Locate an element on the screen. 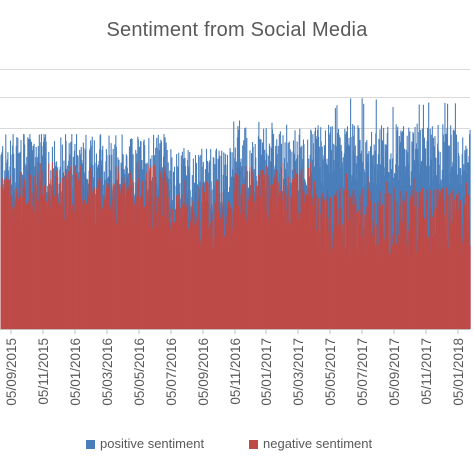  x-tick-label: 05/05/2017 is located at coordinates (330, 372).